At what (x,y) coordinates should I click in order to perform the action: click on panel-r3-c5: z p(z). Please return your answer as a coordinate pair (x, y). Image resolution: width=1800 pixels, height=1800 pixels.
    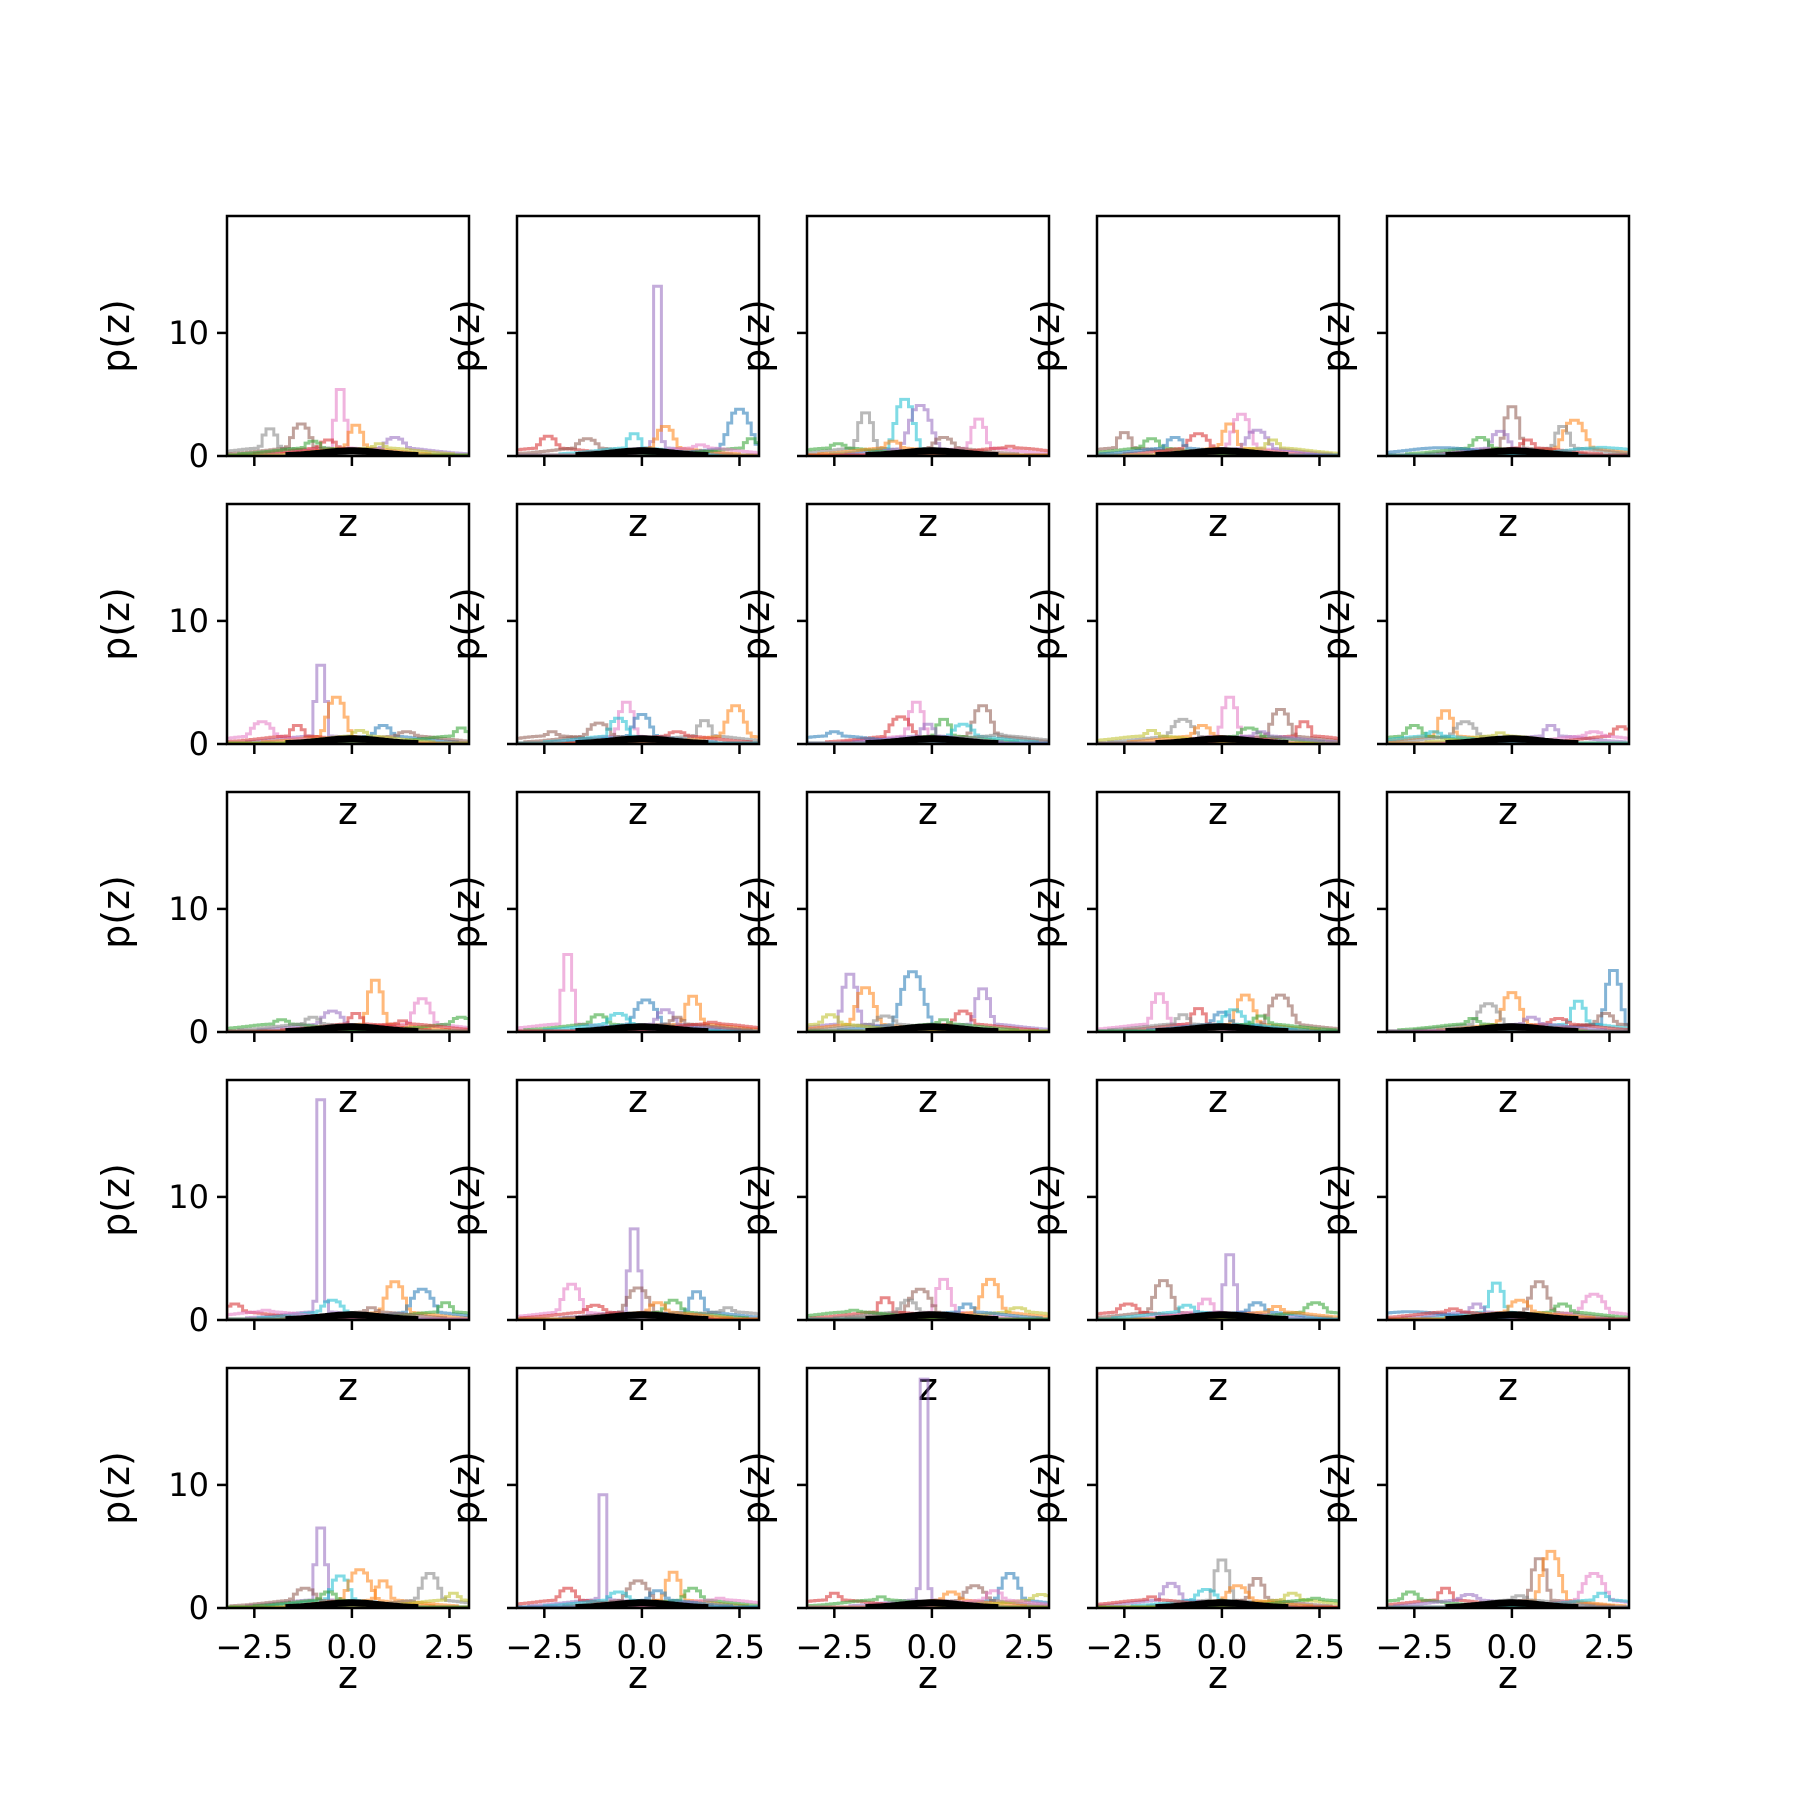
    Looking at the image, I should click on (1472, 955).